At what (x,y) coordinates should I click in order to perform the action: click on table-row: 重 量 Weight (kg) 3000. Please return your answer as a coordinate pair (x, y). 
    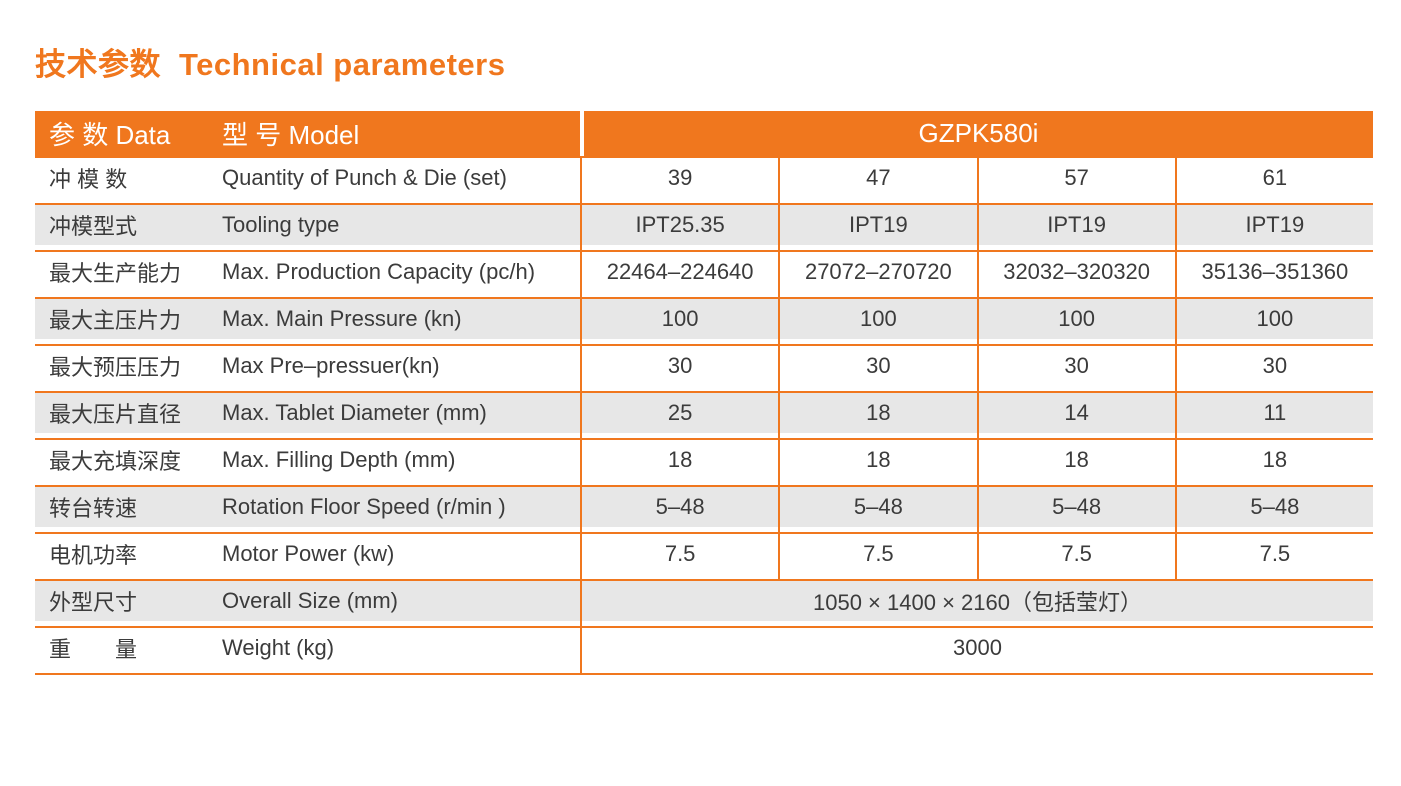
    Looking at the image, I should click on (704, 647).